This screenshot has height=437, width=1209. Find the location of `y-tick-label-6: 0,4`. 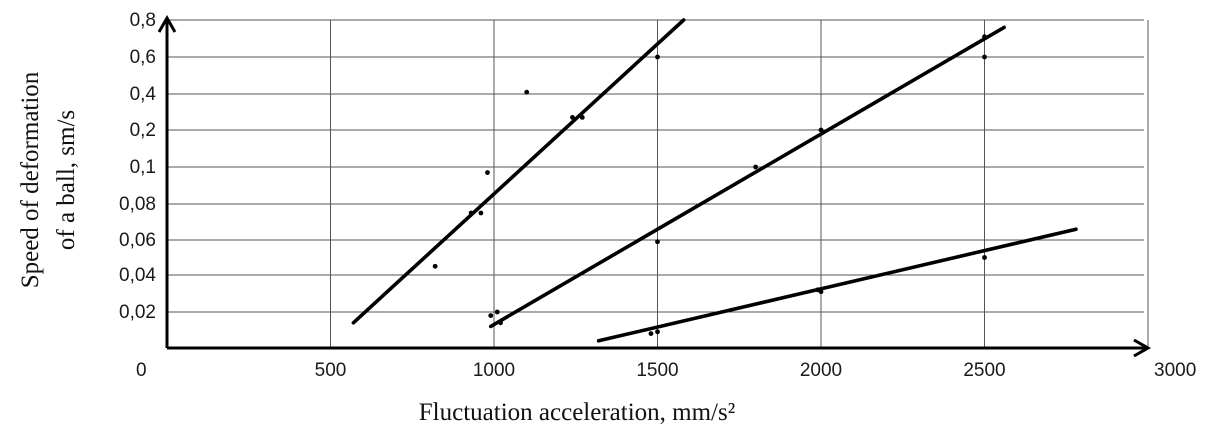

y-tick-label-6: 0,4 is located at coordinates (143, 94).